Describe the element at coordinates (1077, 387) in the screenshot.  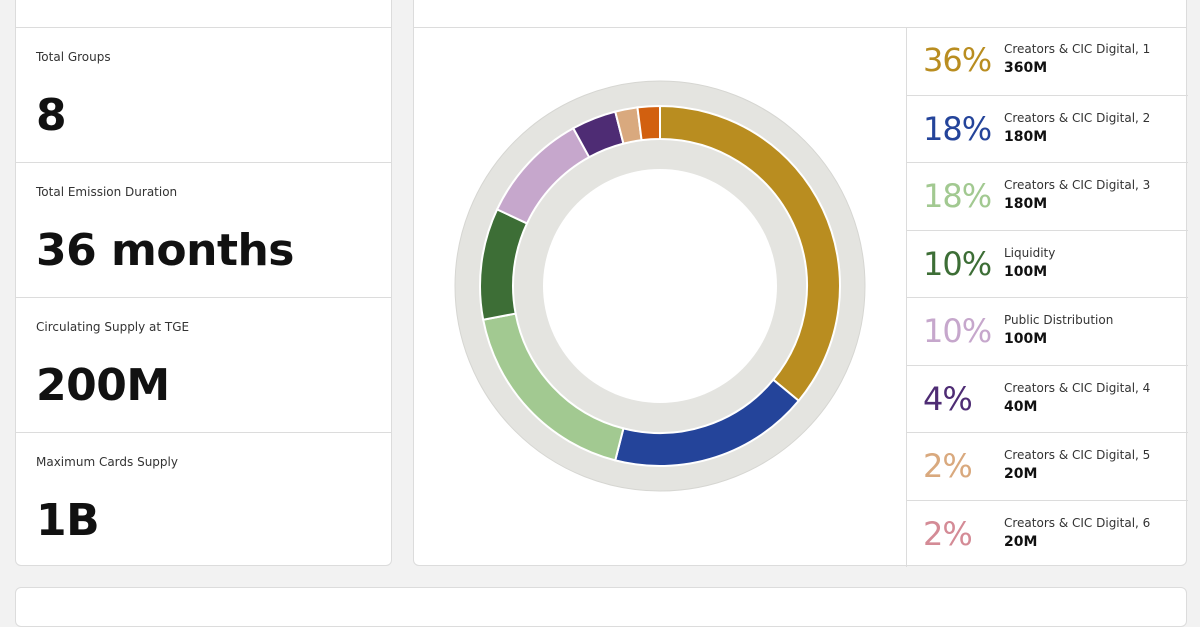
I see `legend-name: Creators & CIC Digital, 4` at that location.